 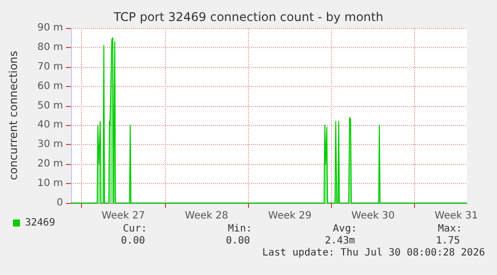 What do you see at coordinates (448, 241) in the screenshot?
I see `text: 1.75` at bounding box center [448, 241].